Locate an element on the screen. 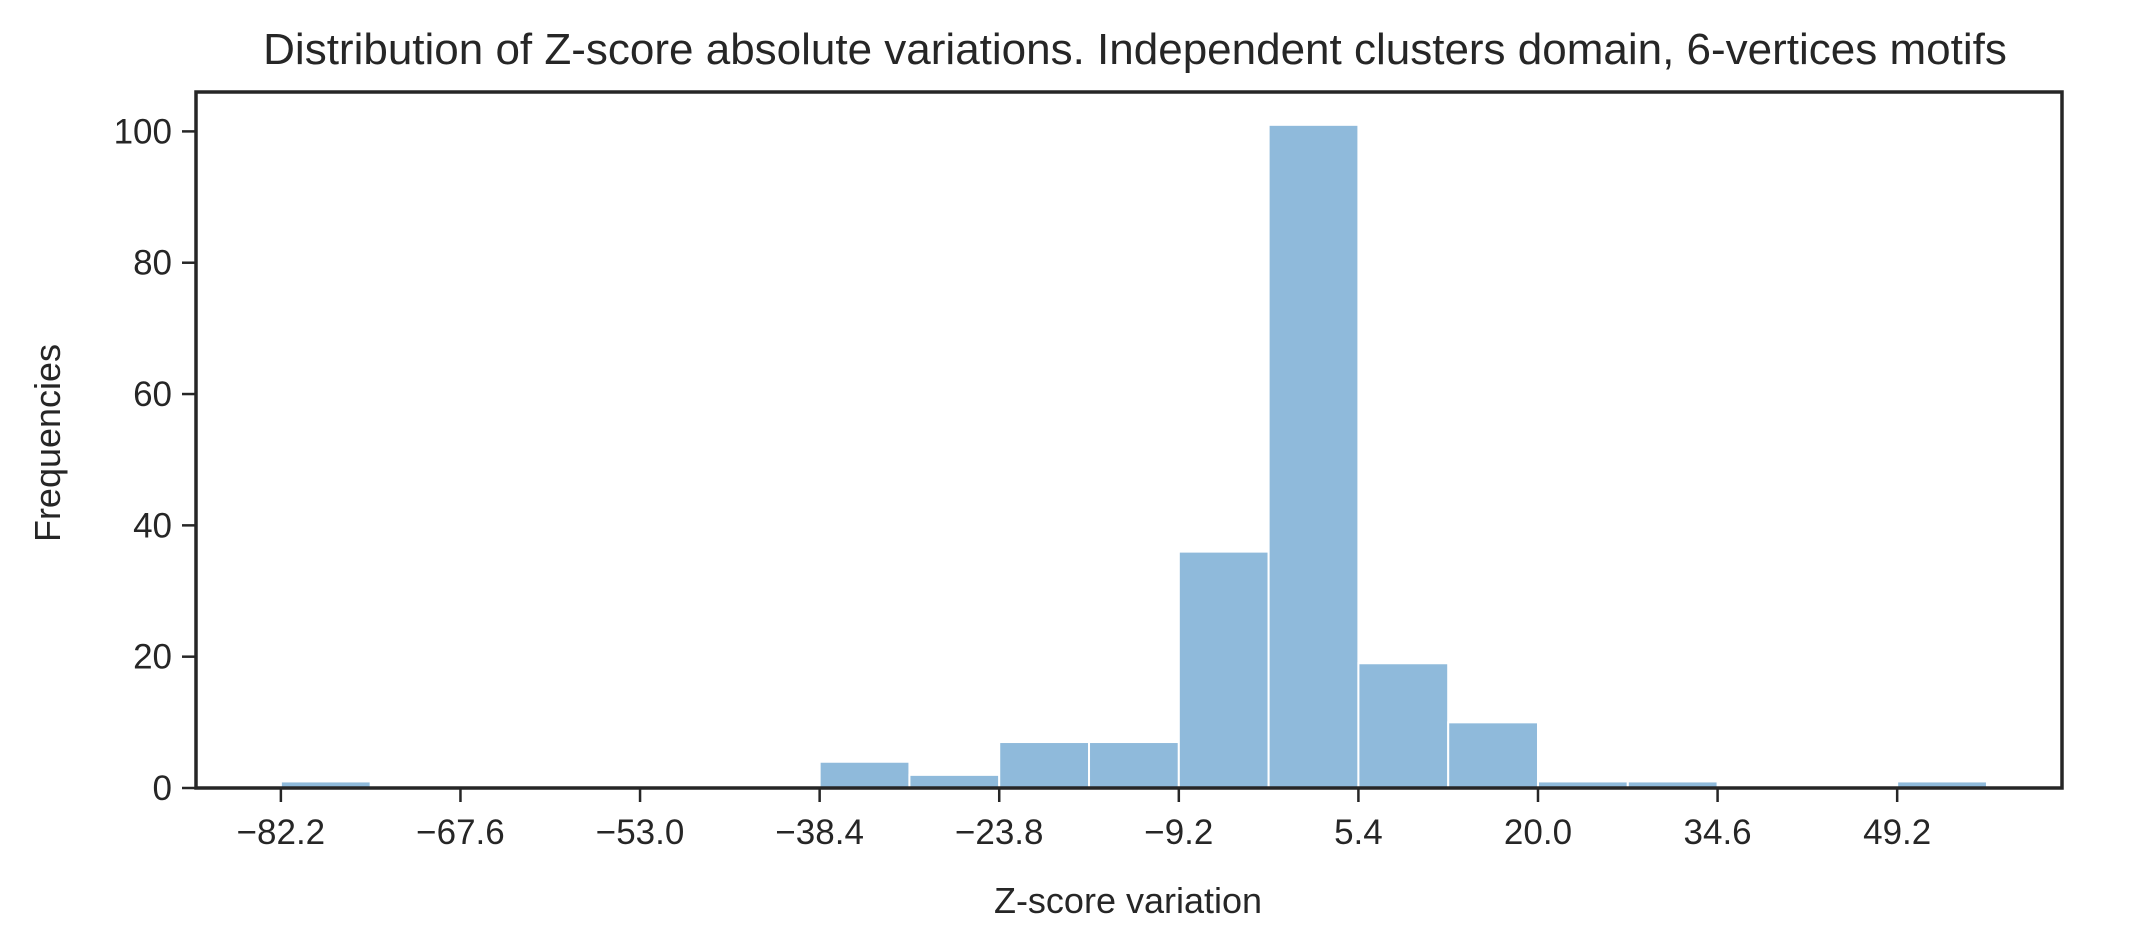 The image size is (2144, 951). x-tick-label: −67.6 is located at coordinates (460, 832).